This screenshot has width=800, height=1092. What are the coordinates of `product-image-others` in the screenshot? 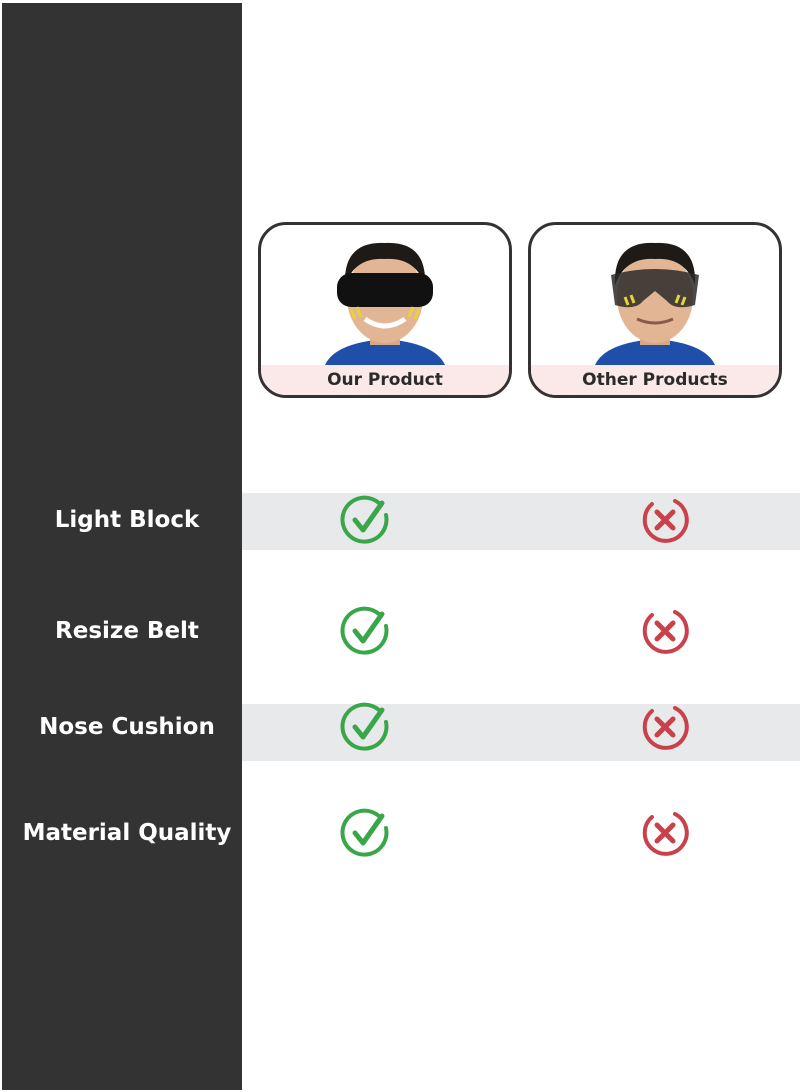 It's located at (655, 303).